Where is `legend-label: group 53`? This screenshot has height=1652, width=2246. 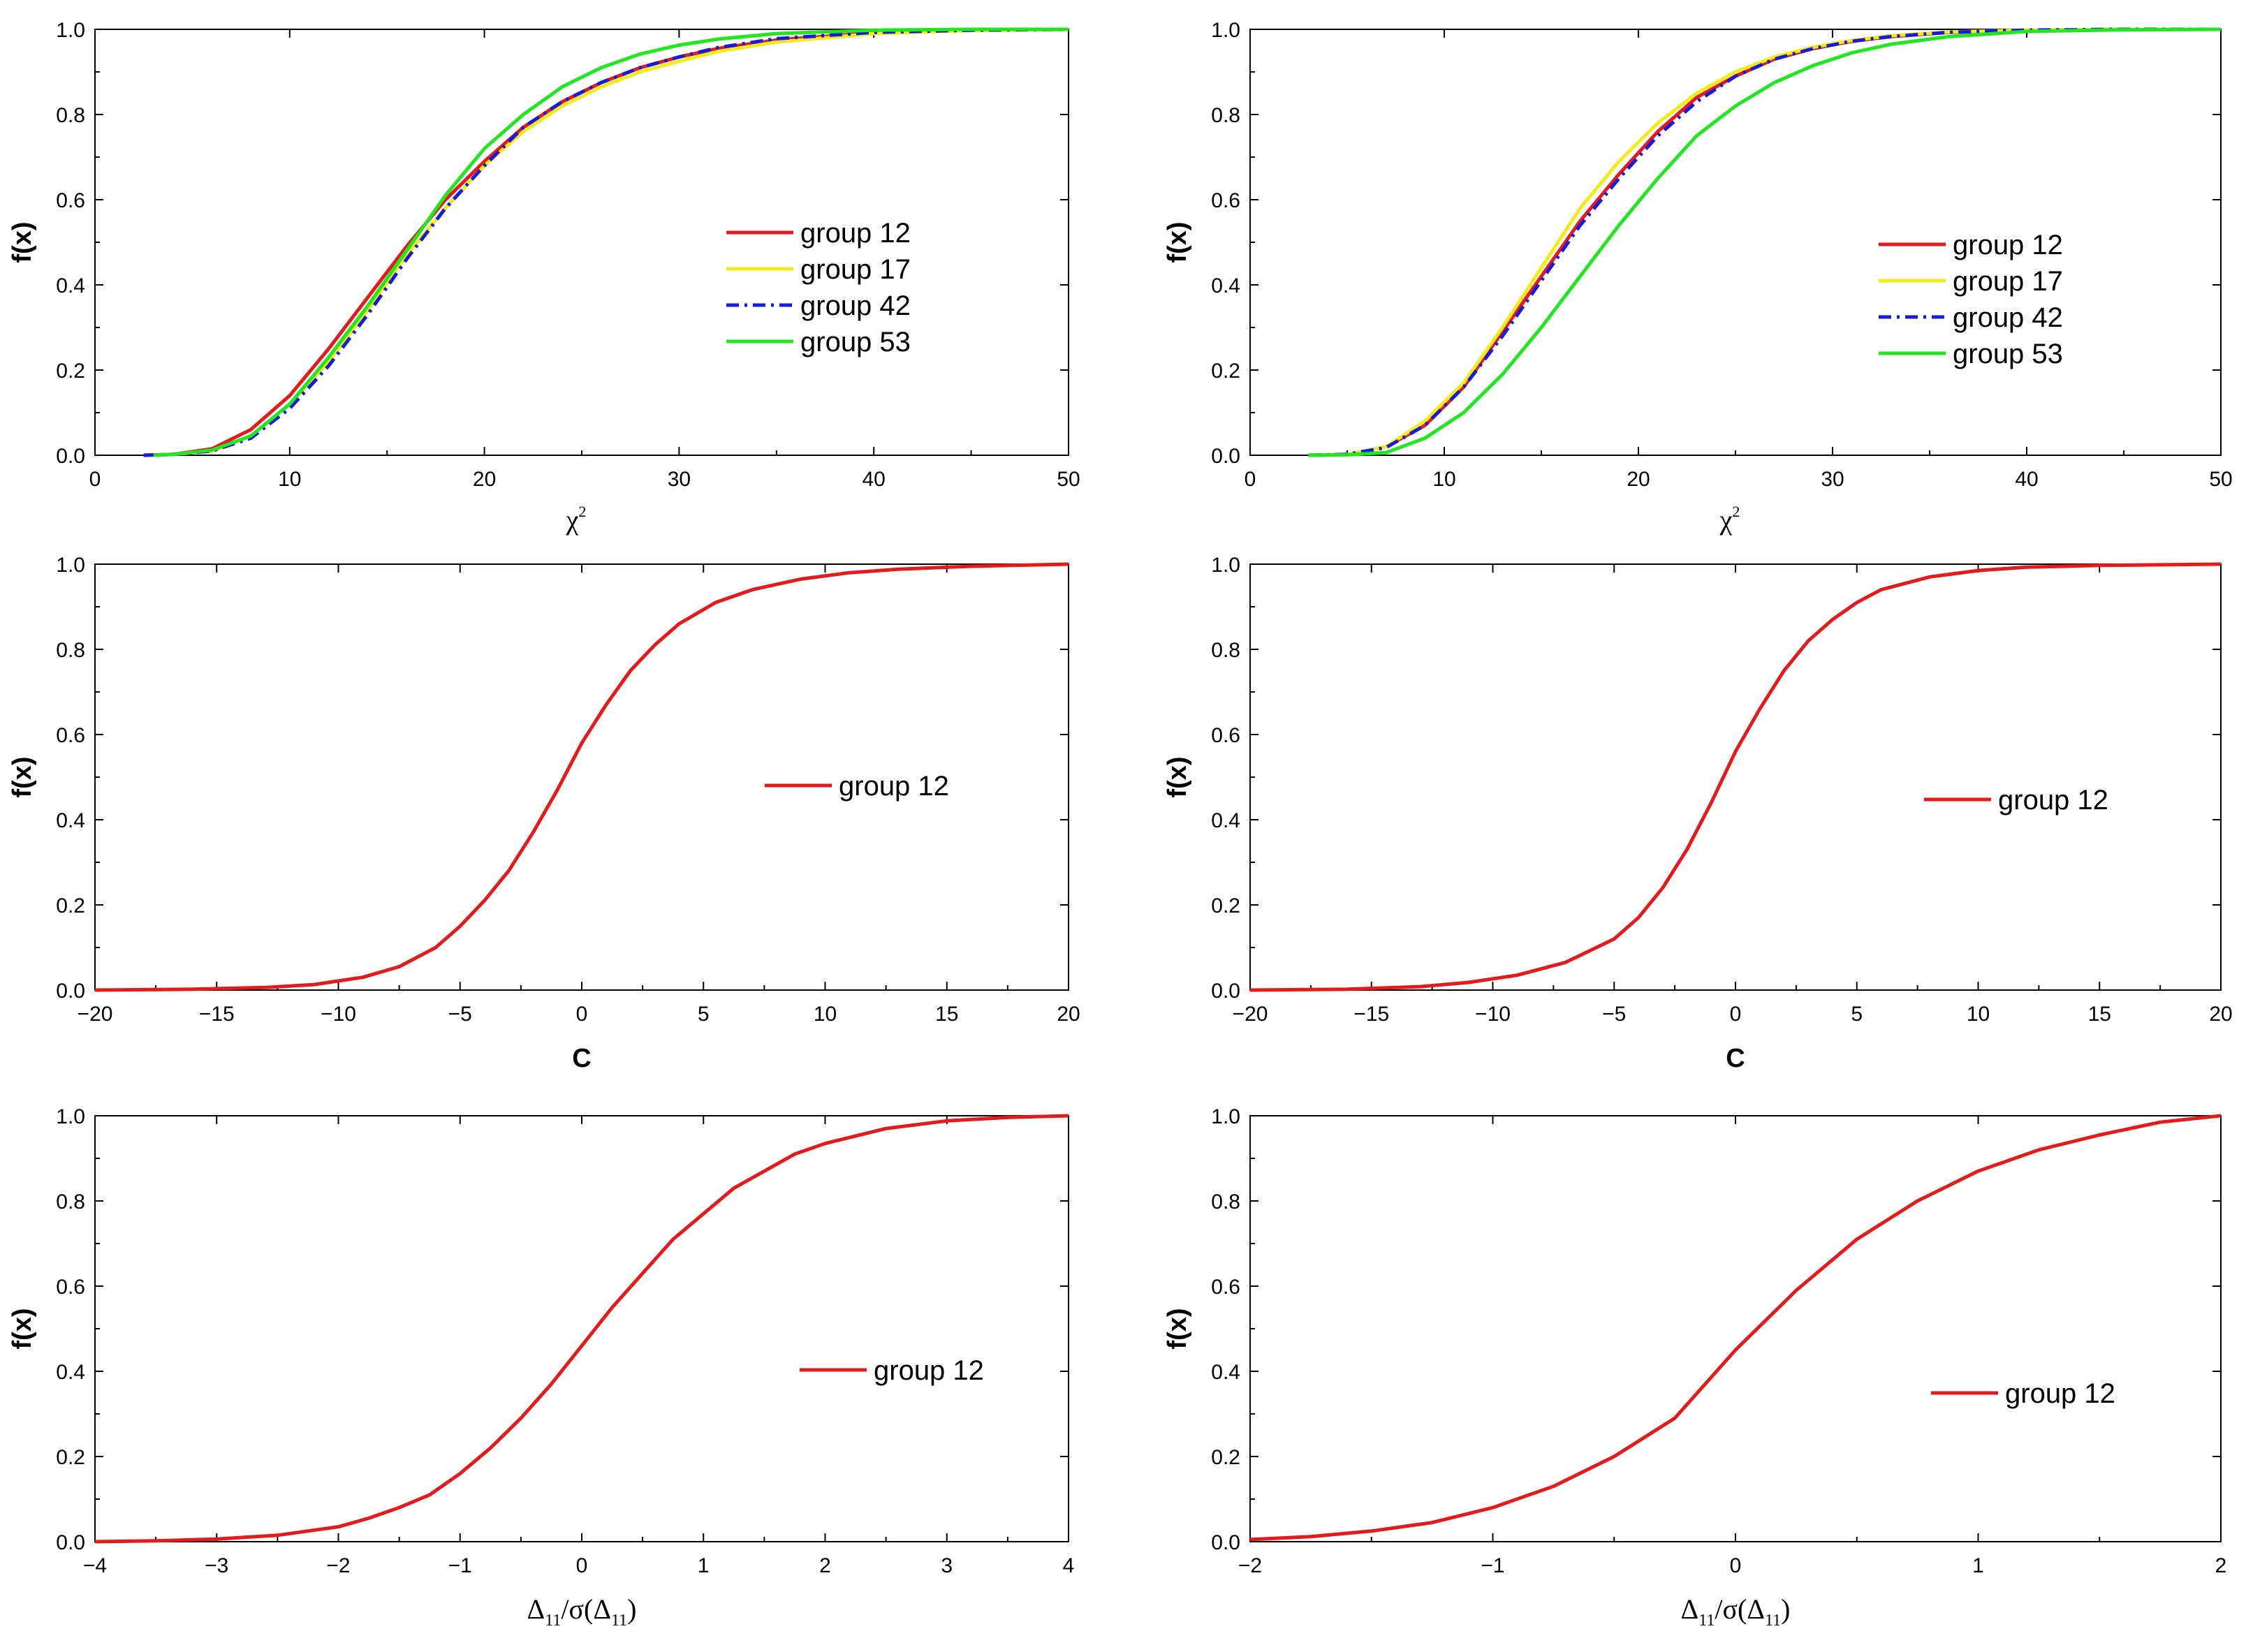
legend-label: group 53 is located at coordinates (2008, 354).